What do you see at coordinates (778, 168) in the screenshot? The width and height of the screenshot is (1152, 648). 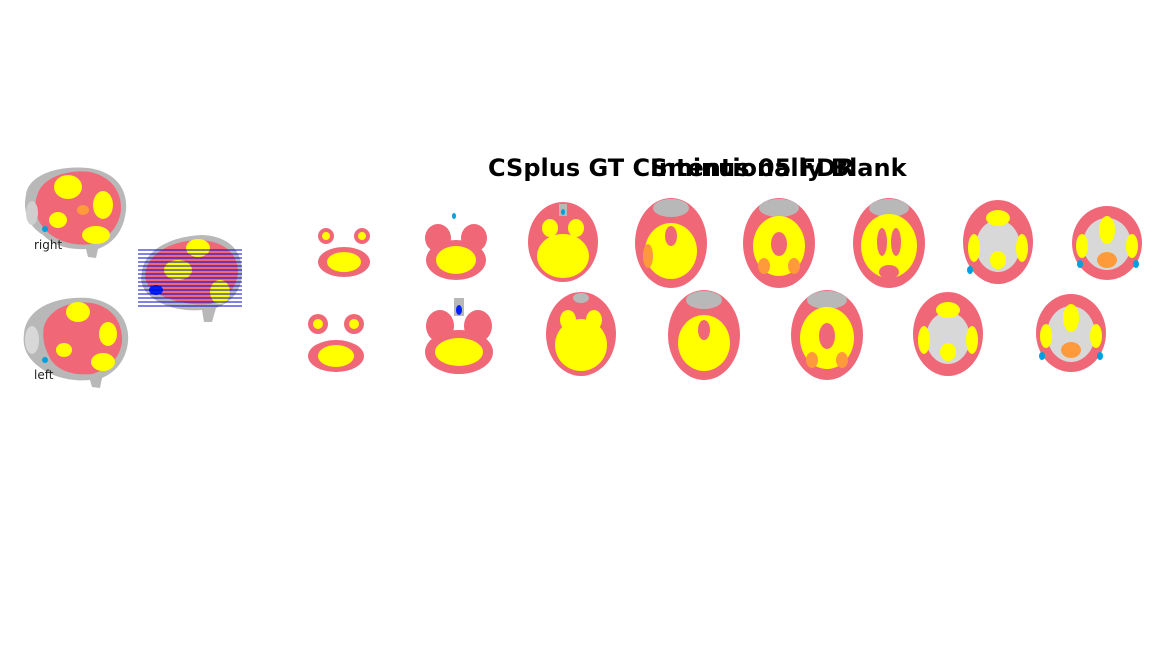 I see `figure-title-overlay: Intentionally Blank` at bounding box center [778, 168].